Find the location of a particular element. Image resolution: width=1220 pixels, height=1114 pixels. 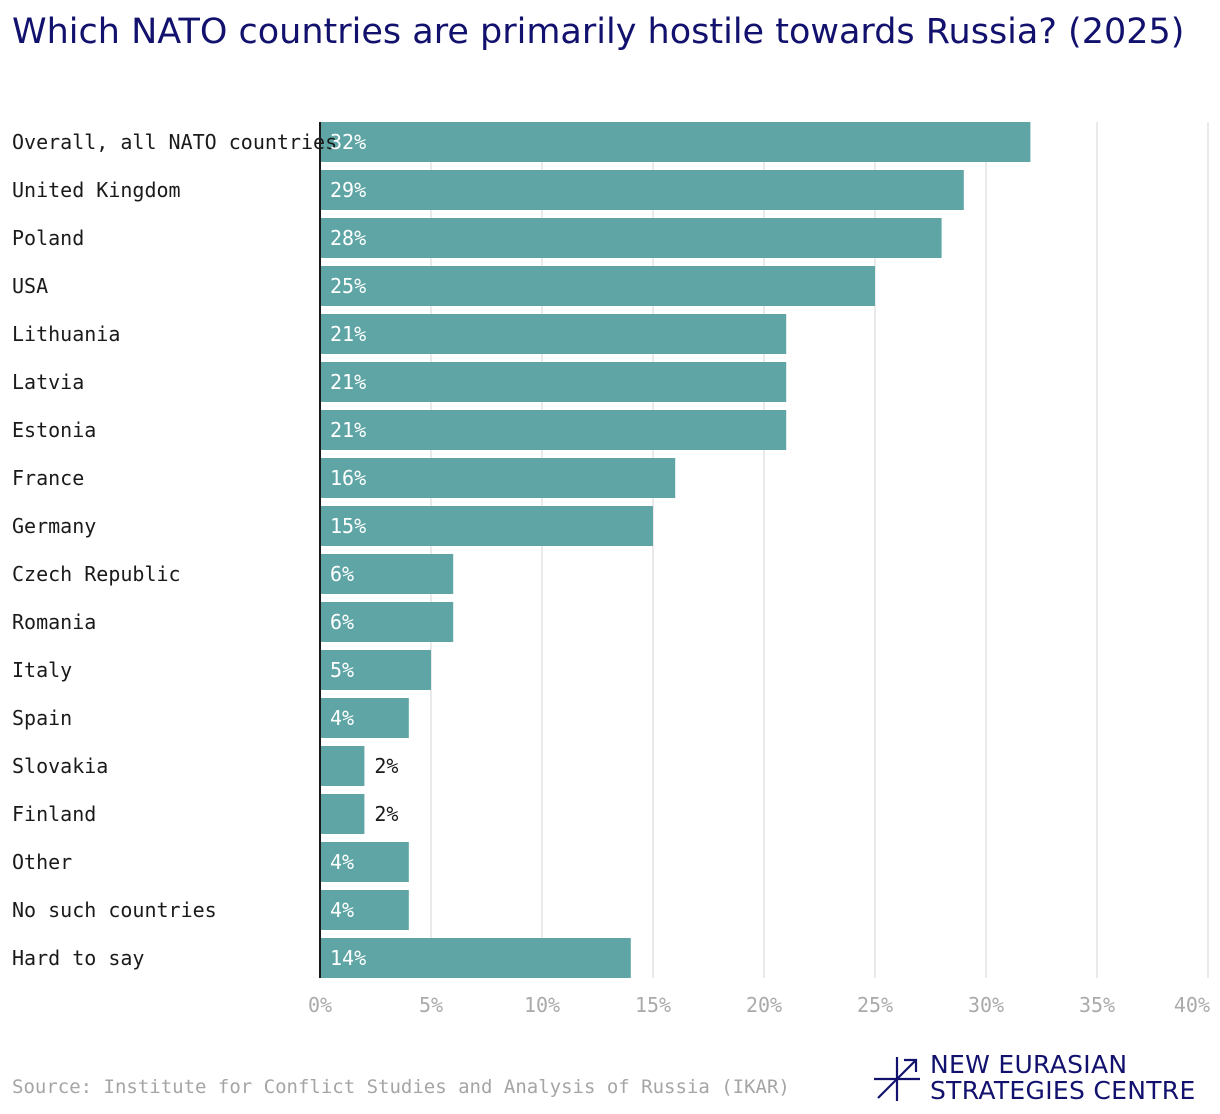

x-tick-label: 40% is located at coordinates (1192, 1005).